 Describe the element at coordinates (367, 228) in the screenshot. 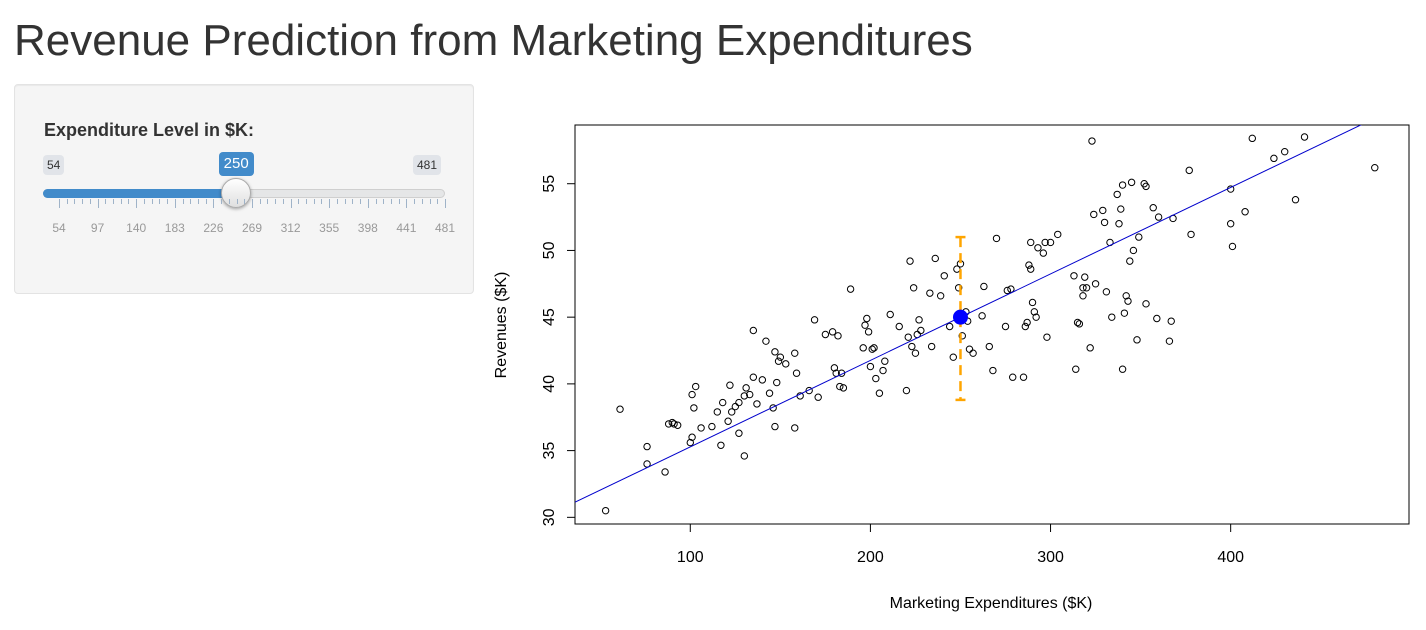

I see `slider-tick-label: 398` at that location.